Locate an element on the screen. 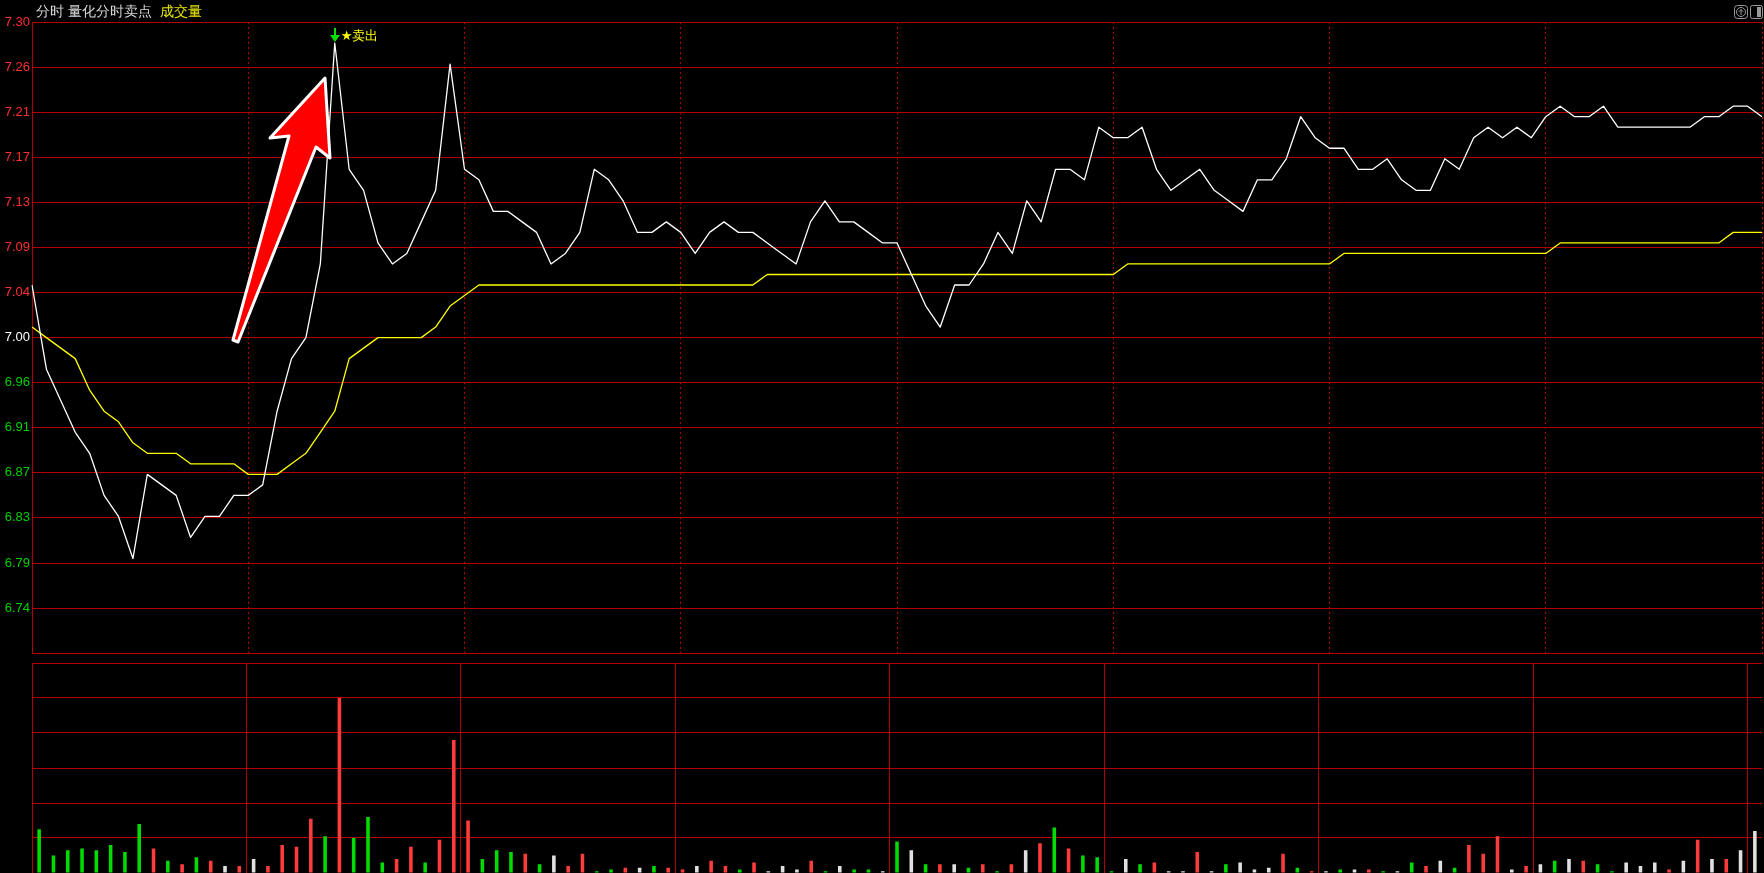 The image size is (1764, 873). y-tick-label: 6.74 is located at coordinates (17, 607).